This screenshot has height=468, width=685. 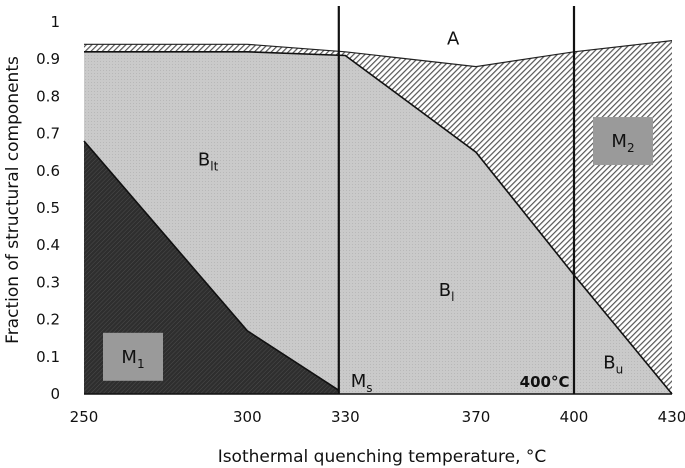 I want to click on x-tick-label: 400, so click(x=574, y=417).